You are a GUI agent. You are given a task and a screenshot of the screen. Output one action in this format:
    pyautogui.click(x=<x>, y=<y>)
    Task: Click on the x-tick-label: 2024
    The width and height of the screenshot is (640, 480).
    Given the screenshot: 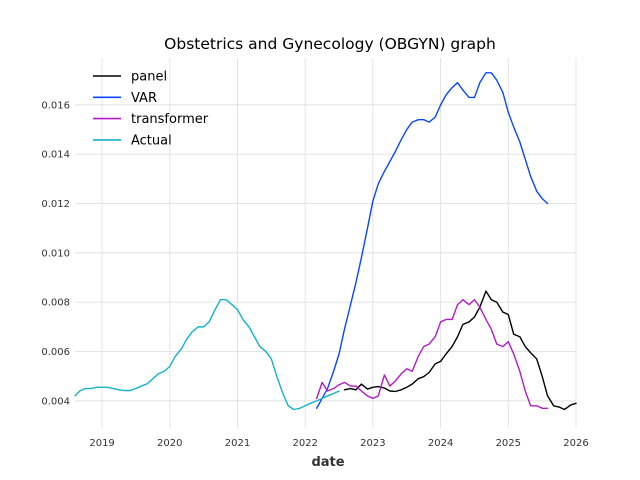 What is the action you would take?
    pyautogui.click(x=440, y=443)
    